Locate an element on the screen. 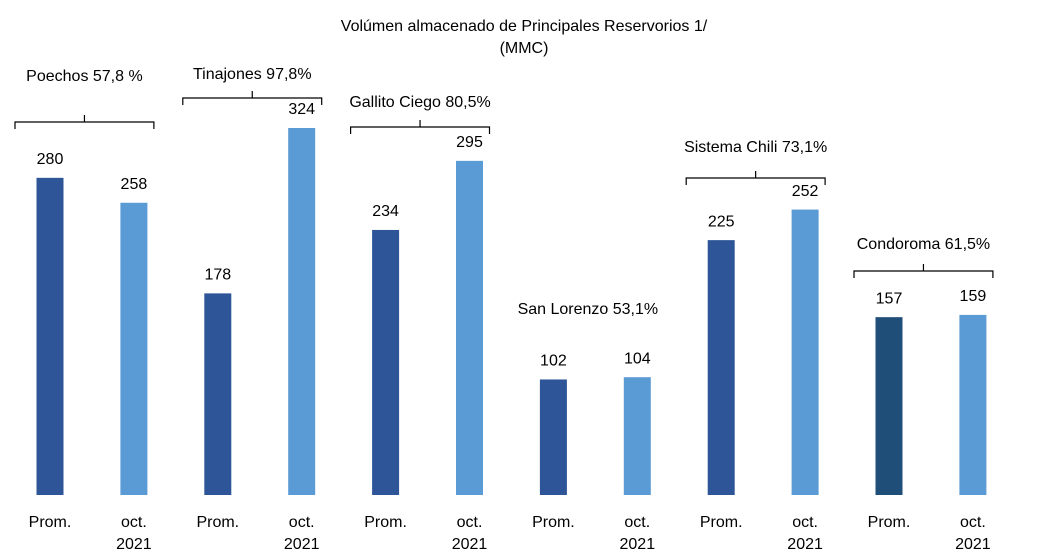 This screenshot has width=1037, height=553. group-label: Condoroma 61,5% is located at coordinates (923, 244).